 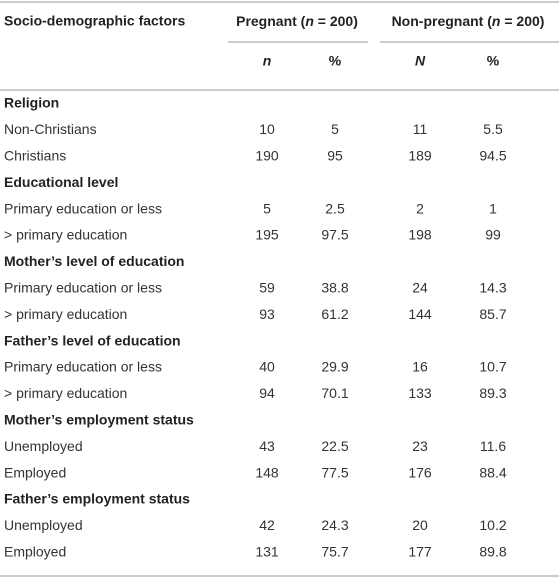 I want to click on cell-value: 93, so click(x=267, y=314).